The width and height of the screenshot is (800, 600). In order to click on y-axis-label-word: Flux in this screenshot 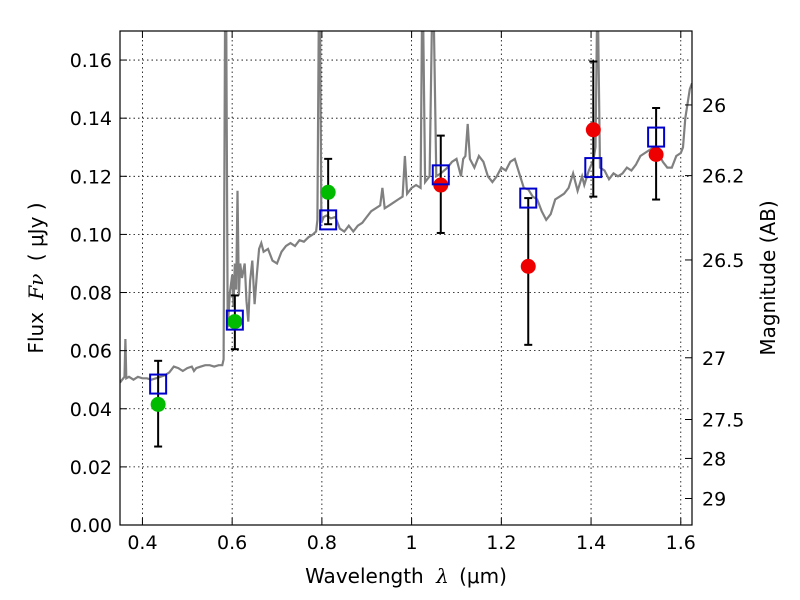, I will do `click(36, 333)`.